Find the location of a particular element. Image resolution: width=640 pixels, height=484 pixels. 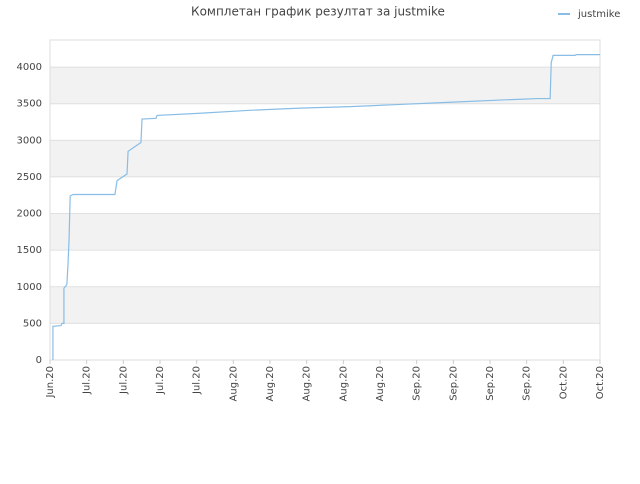

x-tick-label: Jun.20 is located at coordinates (50, 382).